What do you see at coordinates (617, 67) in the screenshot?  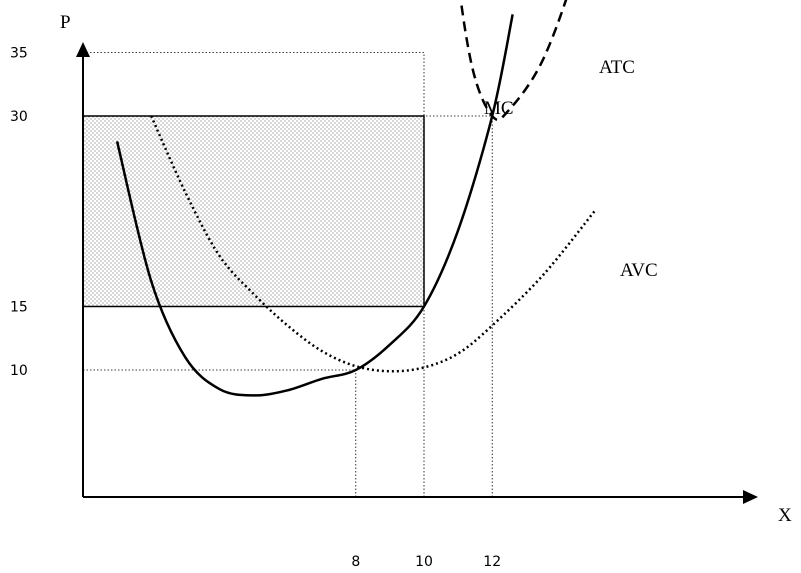 I see `atc-label: ATC` at bounding box center [617, 67].